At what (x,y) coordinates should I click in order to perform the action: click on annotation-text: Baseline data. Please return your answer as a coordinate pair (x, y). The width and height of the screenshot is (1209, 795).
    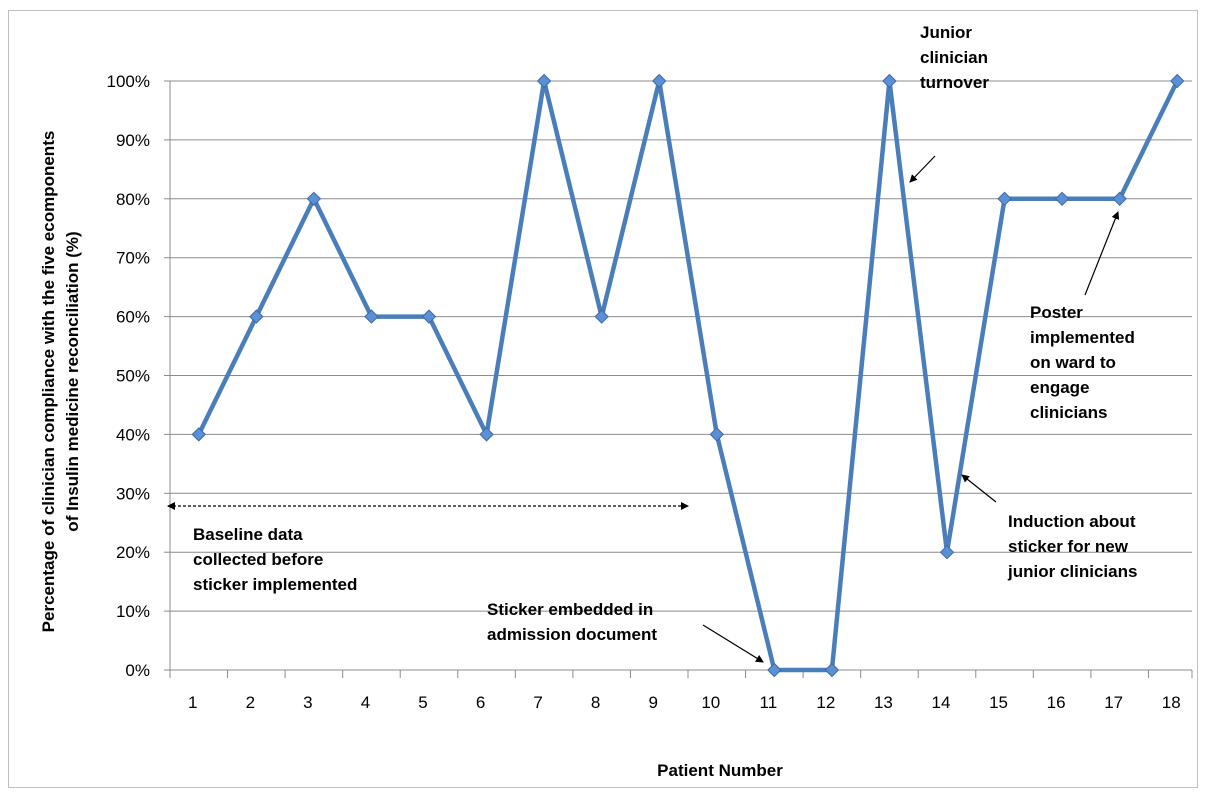
    Looking at the image, I should click on (248, 534).